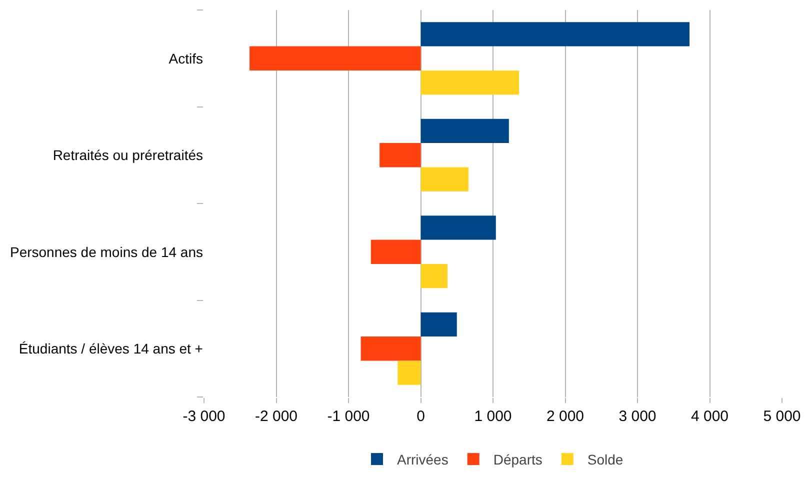  I want to click on x-tick-label: 4 000, so click(709, 416).